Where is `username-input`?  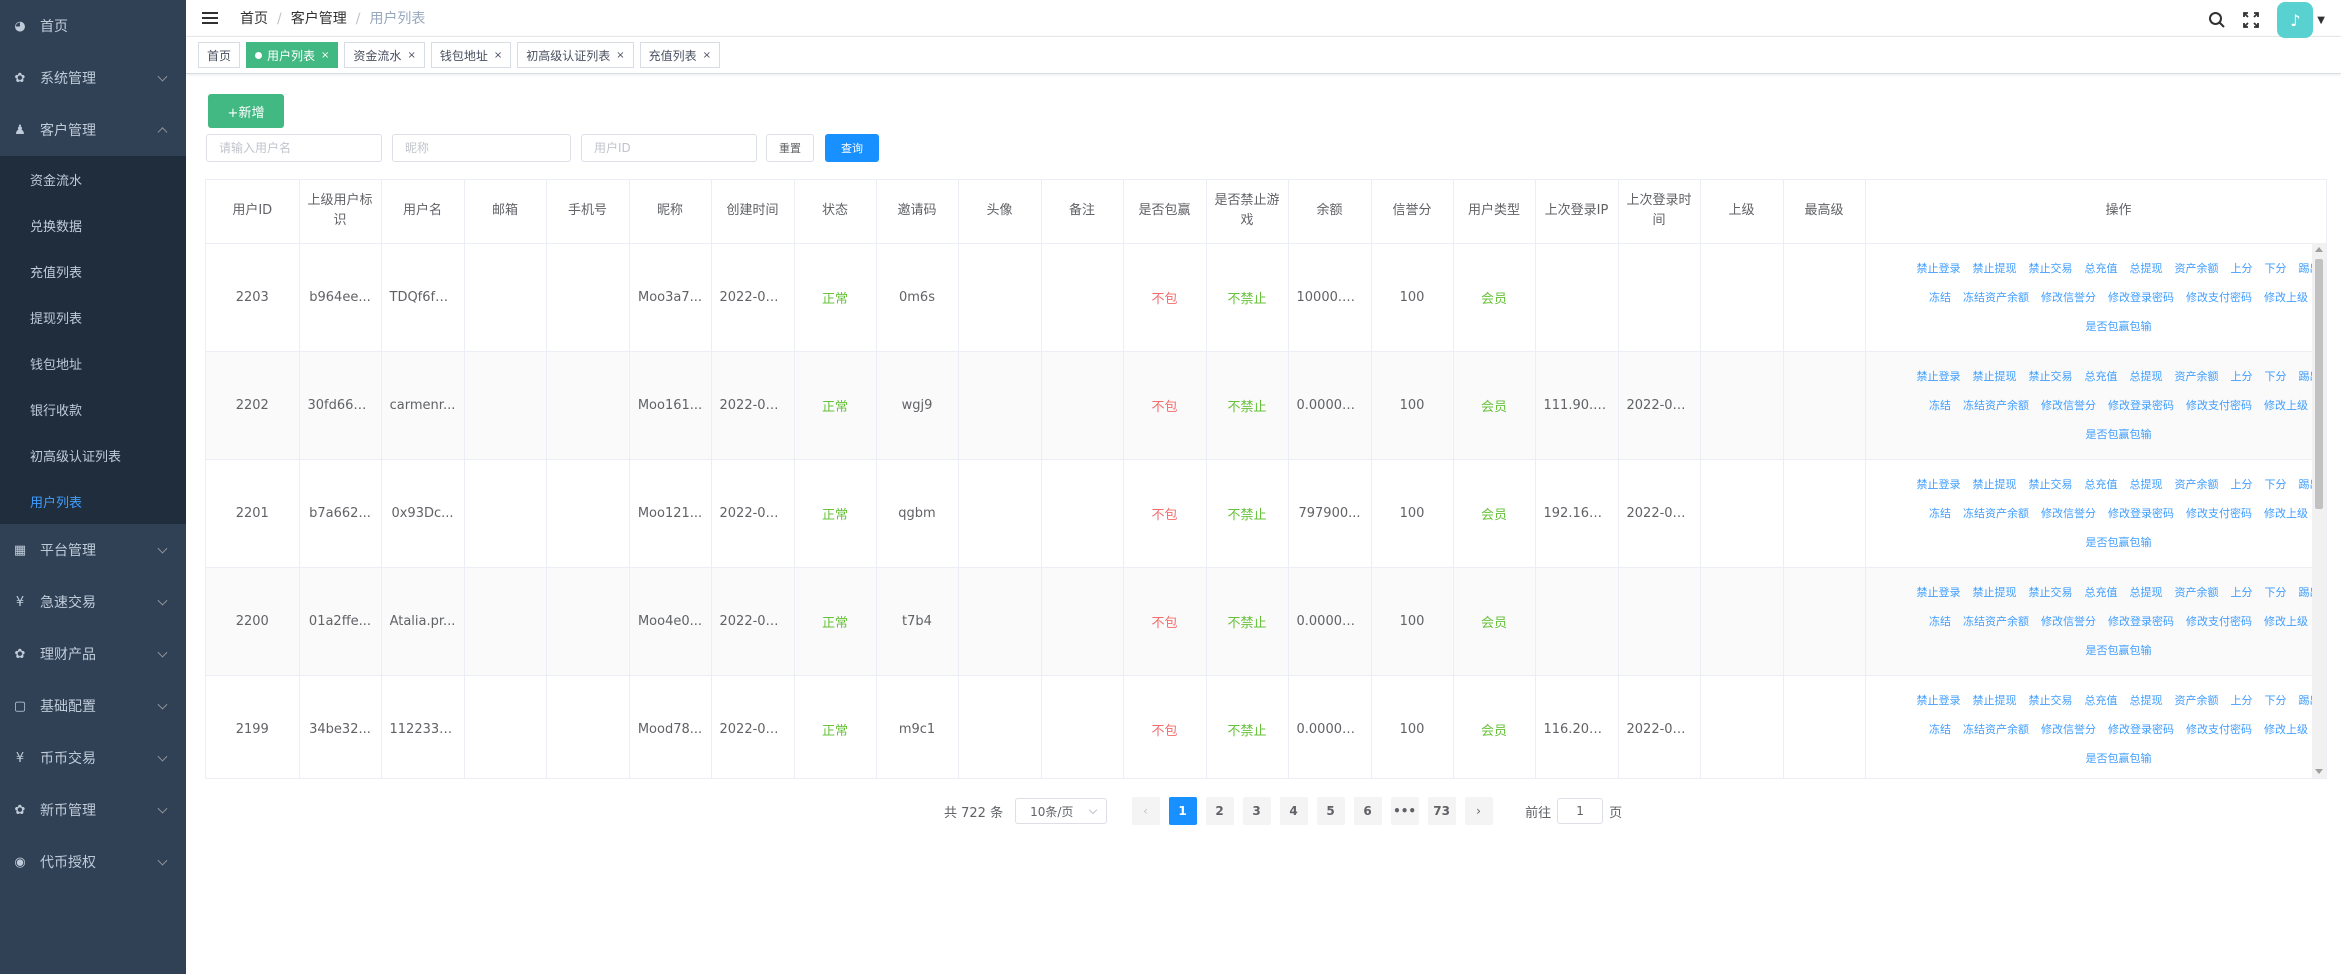 username-input is located at coordinates (294, 148).